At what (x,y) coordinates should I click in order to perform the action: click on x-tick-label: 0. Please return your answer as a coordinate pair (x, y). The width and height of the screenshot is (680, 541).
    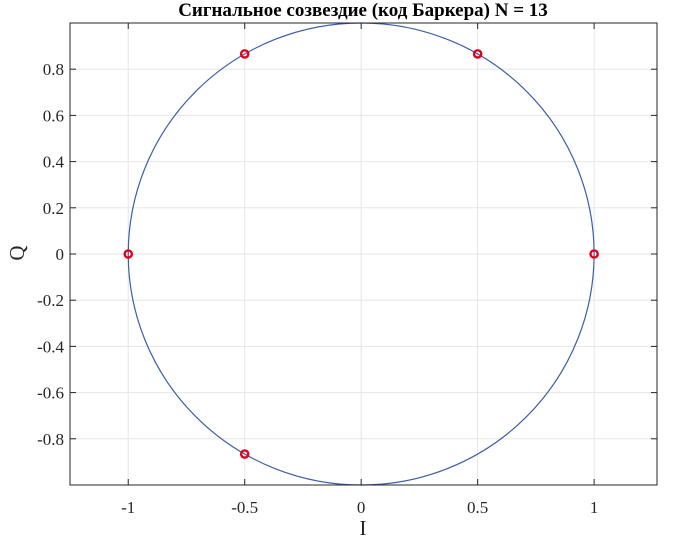
    Looking at the image, I should click on (361, 507).